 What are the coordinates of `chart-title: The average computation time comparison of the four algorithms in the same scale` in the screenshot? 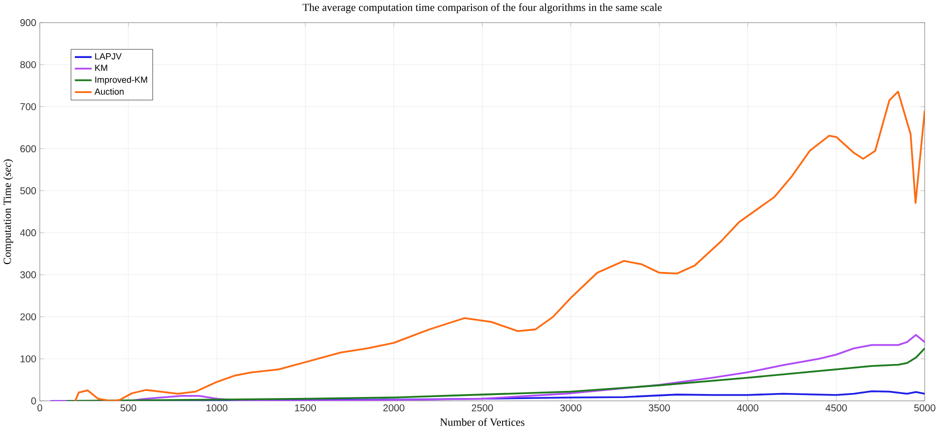 It's located at (482, 8).